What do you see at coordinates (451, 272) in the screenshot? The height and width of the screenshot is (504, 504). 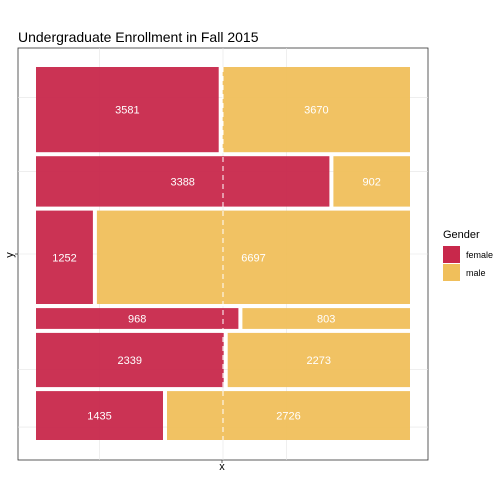 I see `legend-key-male` at bounding box center [451, 272].